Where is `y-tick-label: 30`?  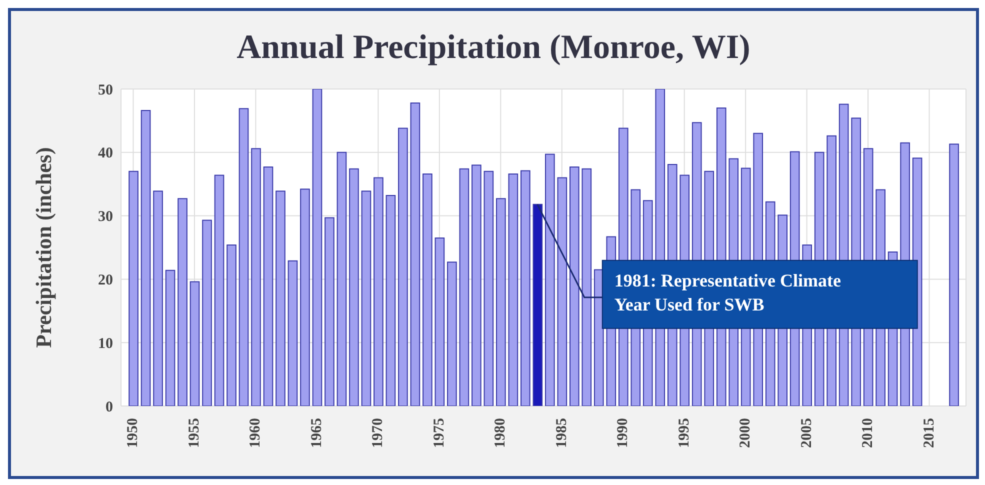 y-tick-label: 30 is located at coordinates (105, 217).